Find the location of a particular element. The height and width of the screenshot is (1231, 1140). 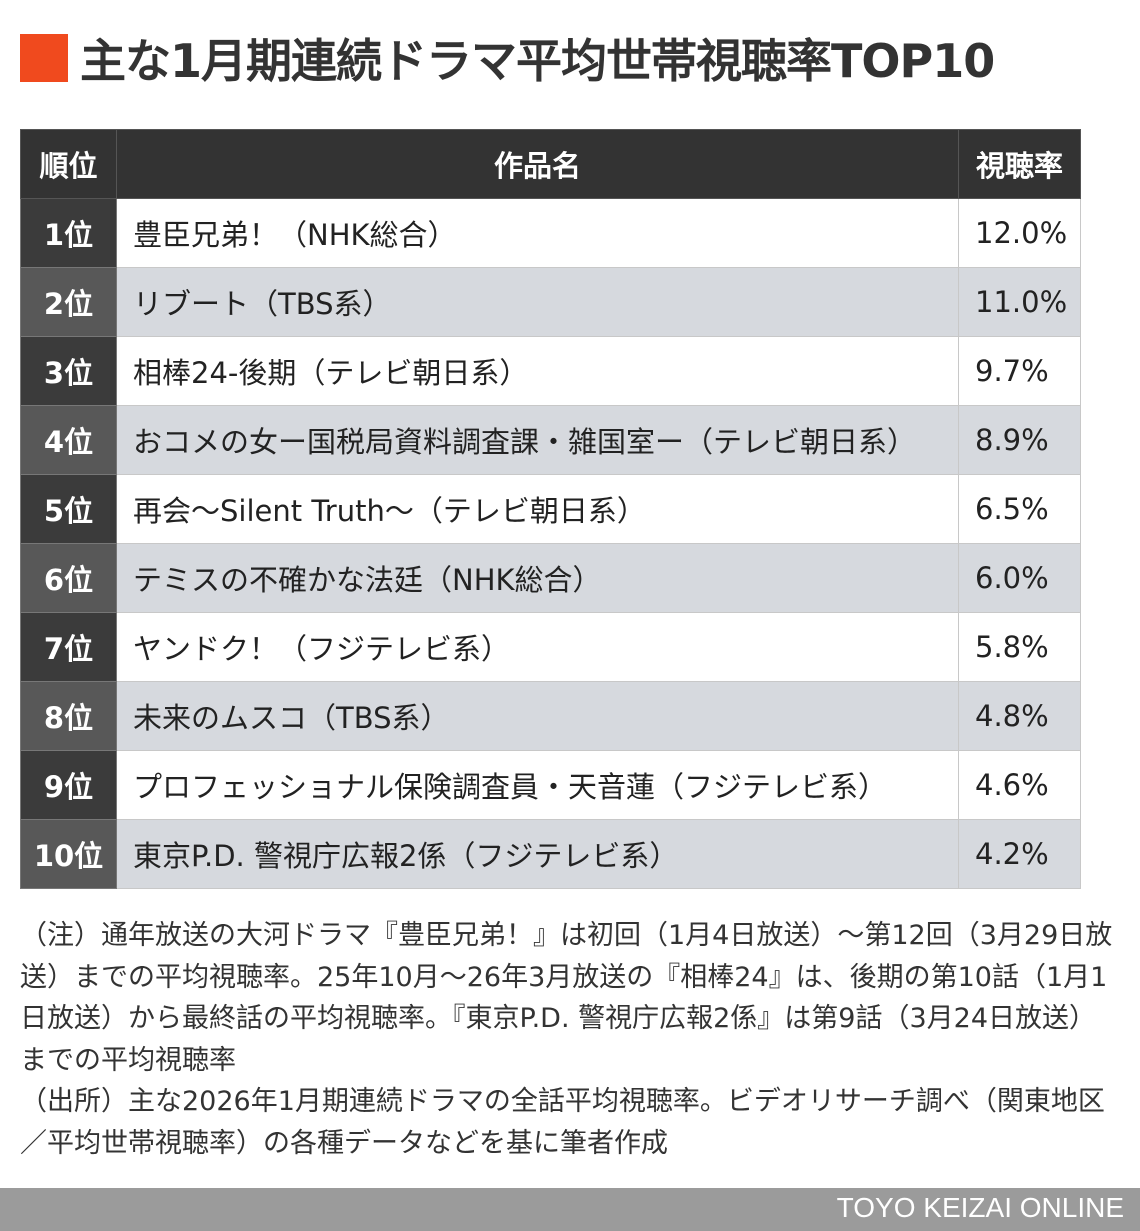

rank-cell: 1位 is located at coordinates (68, 233).